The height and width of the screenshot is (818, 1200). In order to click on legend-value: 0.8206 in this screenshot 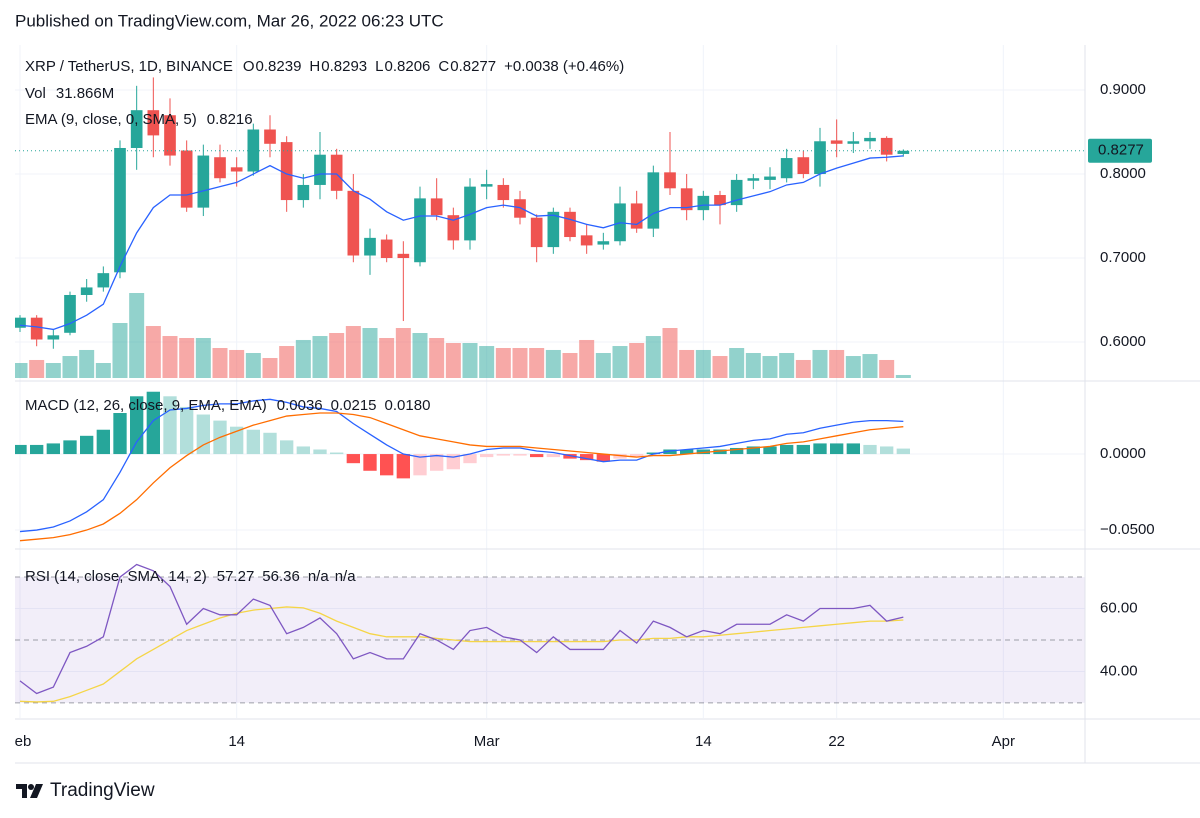, I will do `click(408, 66)`.